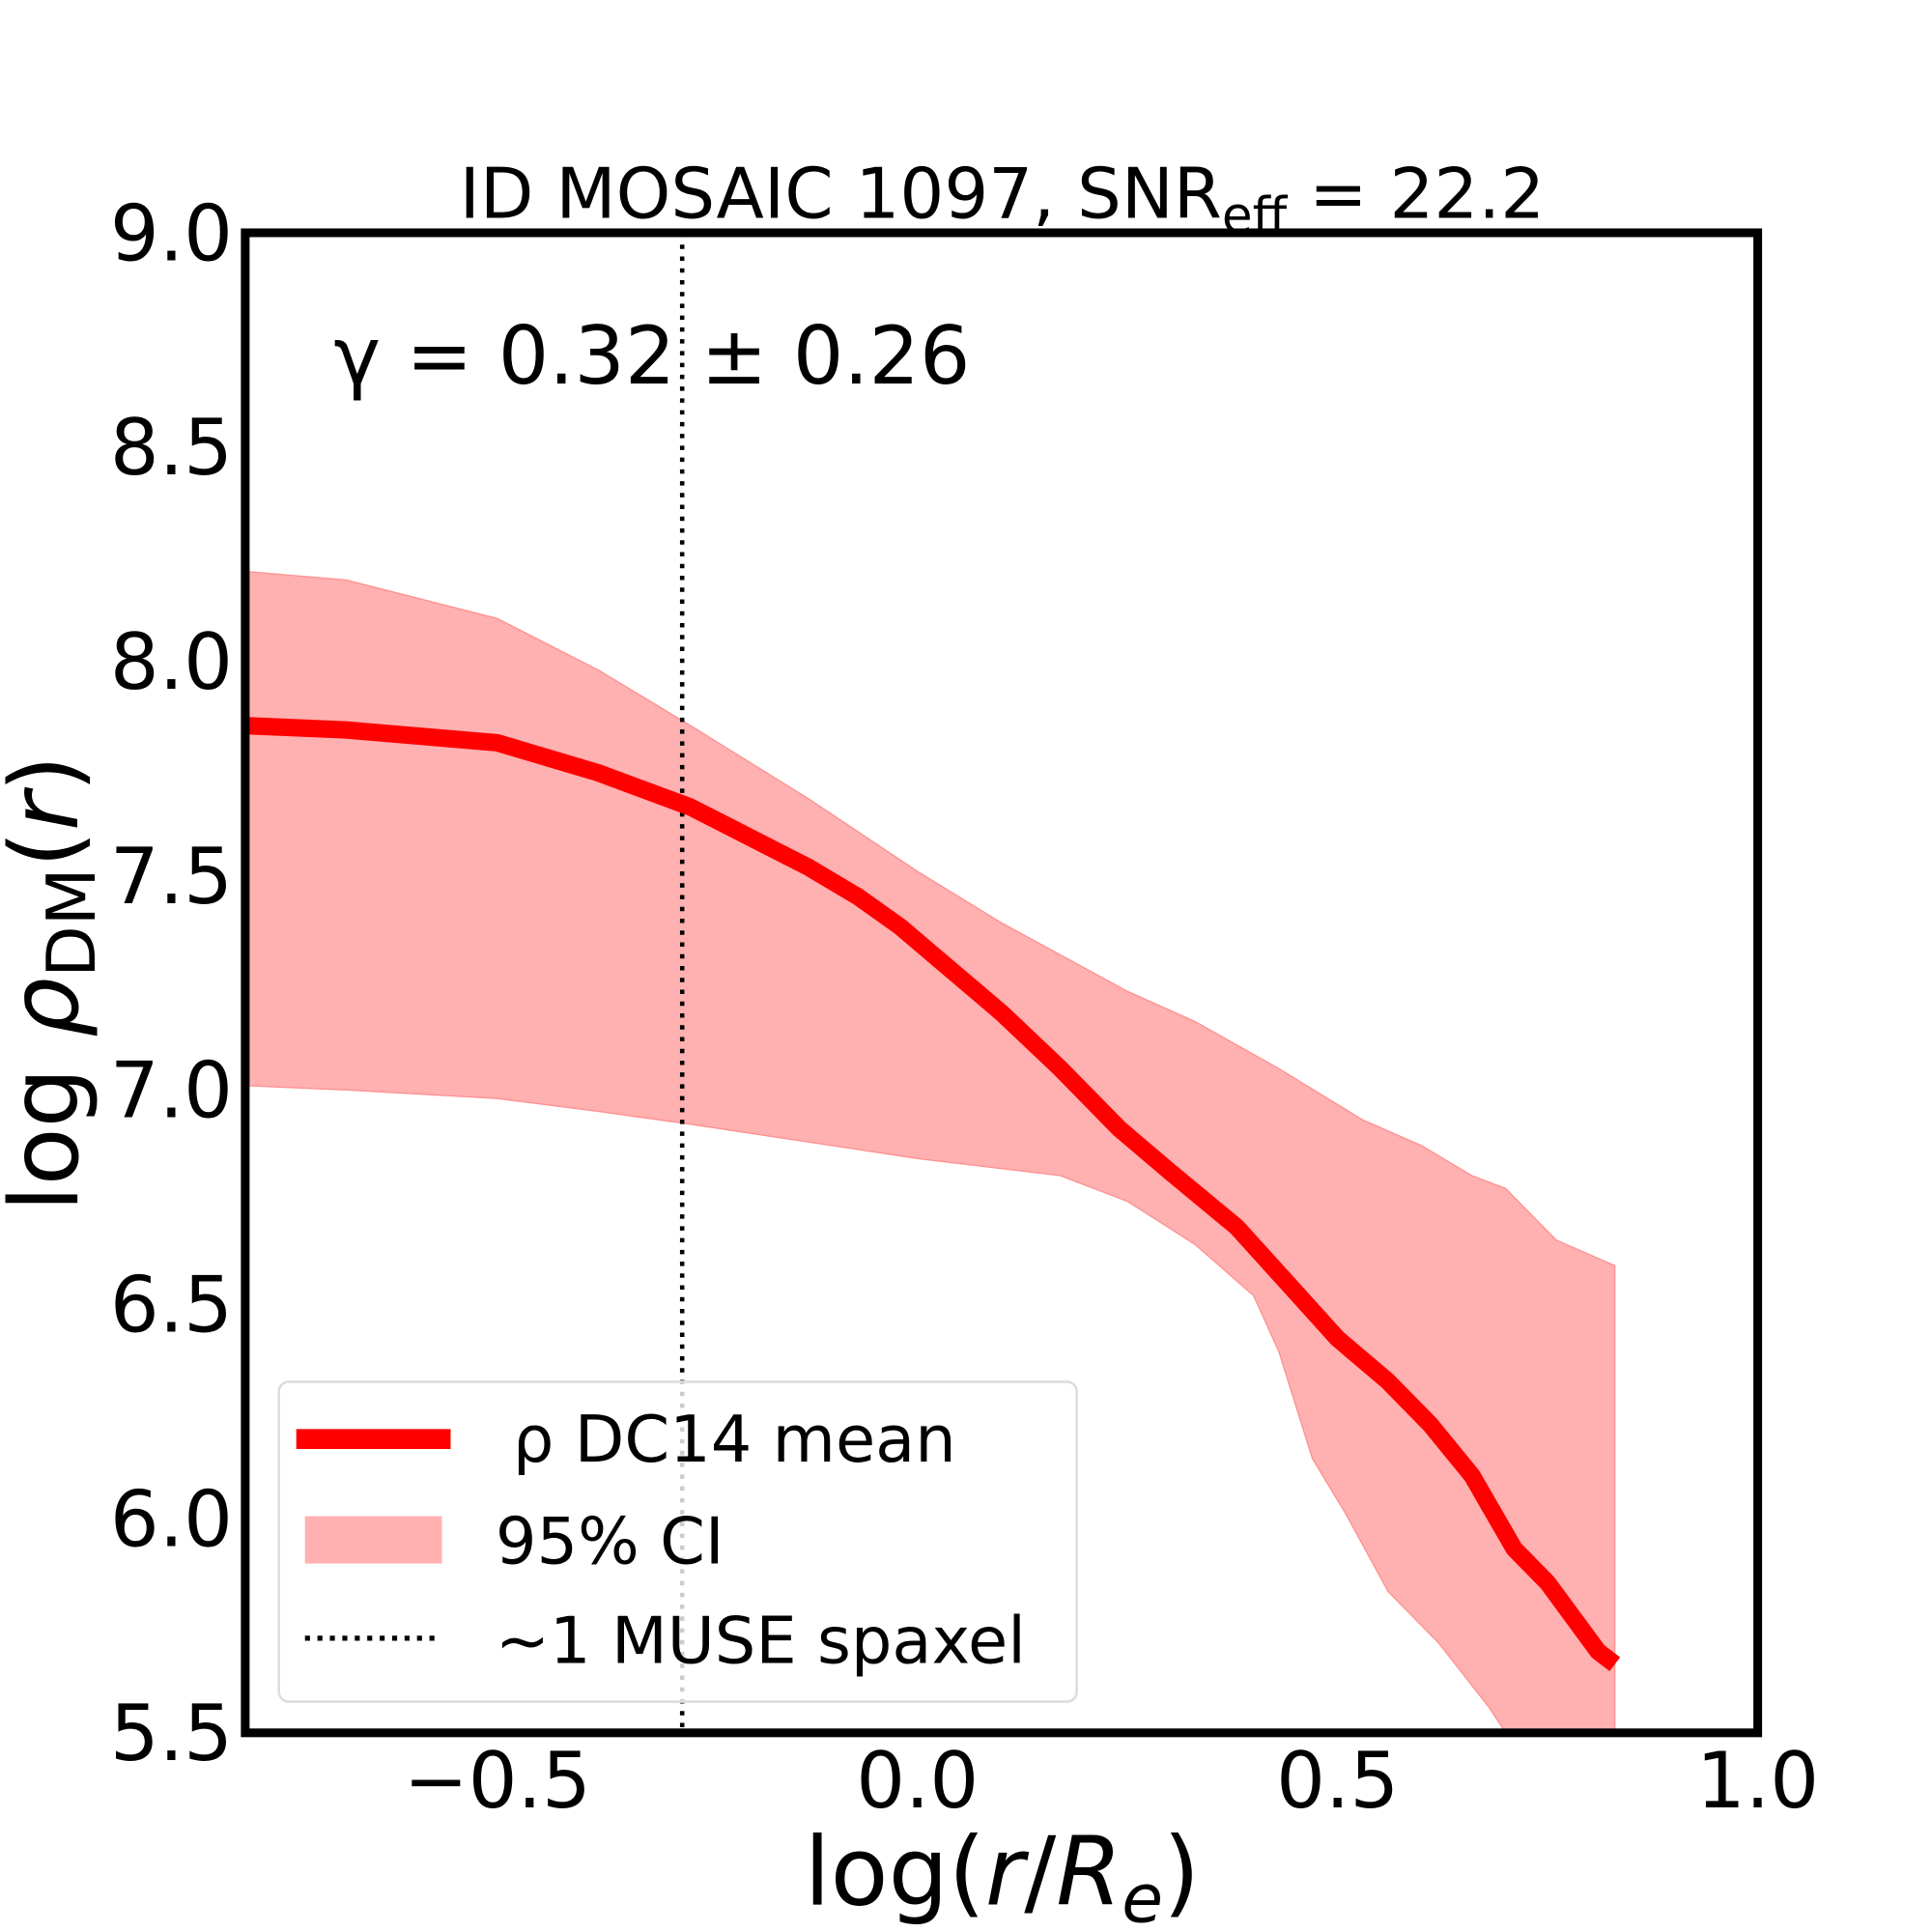 The width and height of the screenshot is (1932, 1932). Describe the element at coordinates (171, 1091) in the screenshot. I see `y-tick-label: 7.0` at that location.